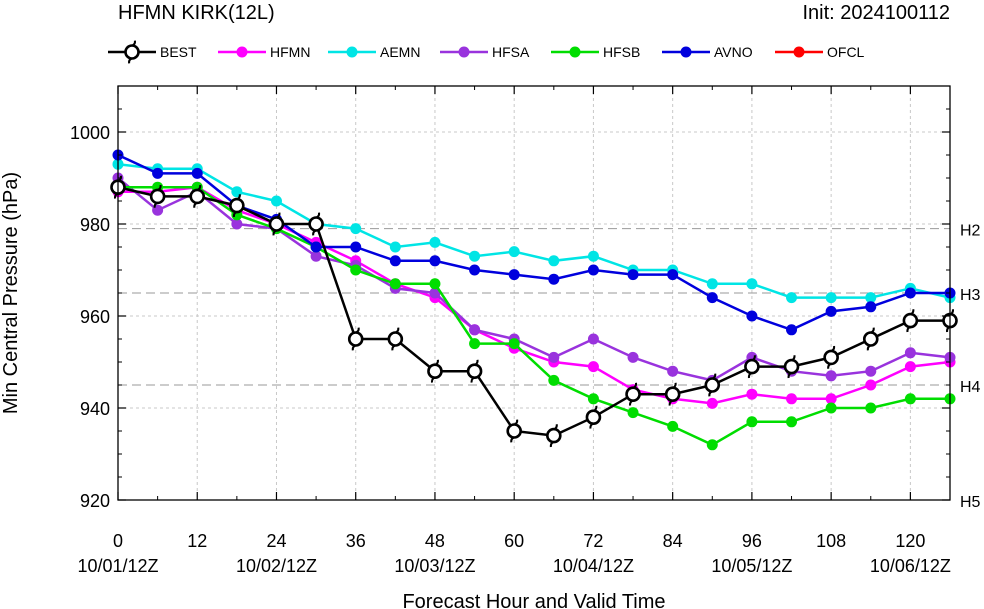  I want to click on x-tick-label: 108, so click(831, 541).